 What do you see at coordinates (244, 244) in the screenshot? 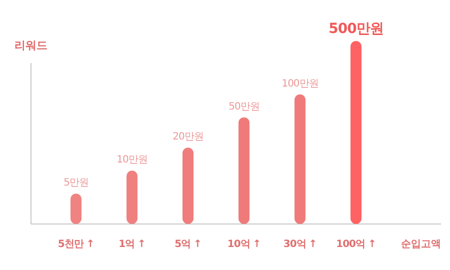
I see `x-tick-label: 10억 ↑` at bounding box center [244, 244].